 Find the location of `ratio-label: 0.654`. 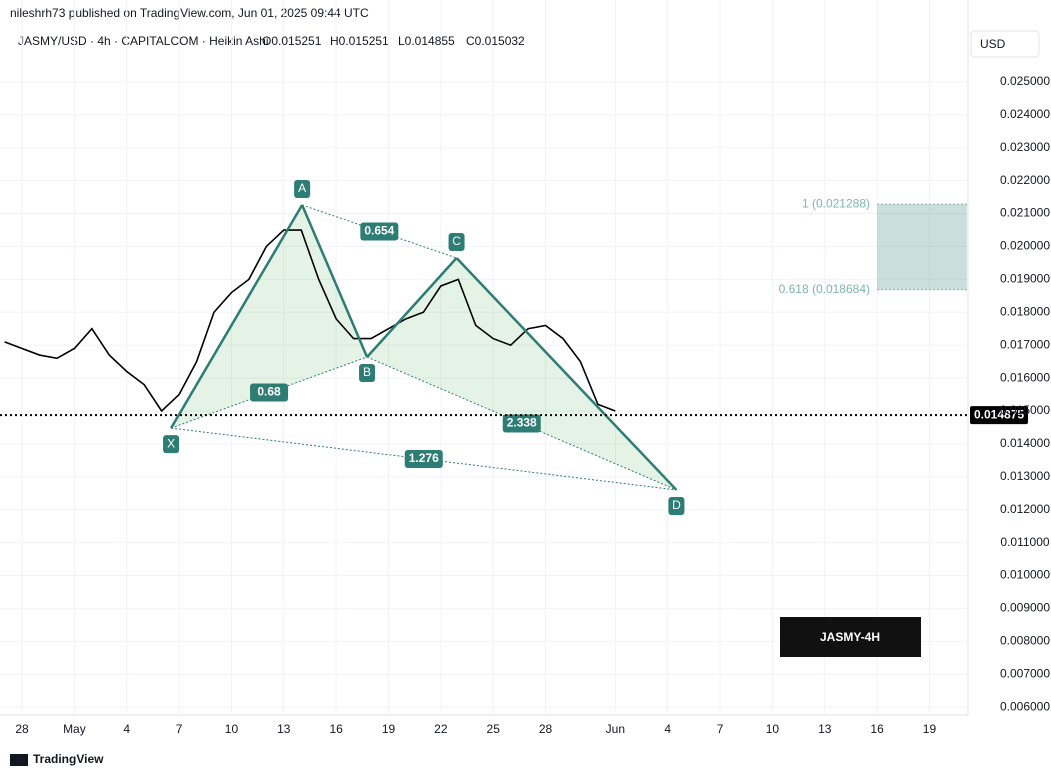

ratio-label: 0.654 is located at coordinates (379, 231).